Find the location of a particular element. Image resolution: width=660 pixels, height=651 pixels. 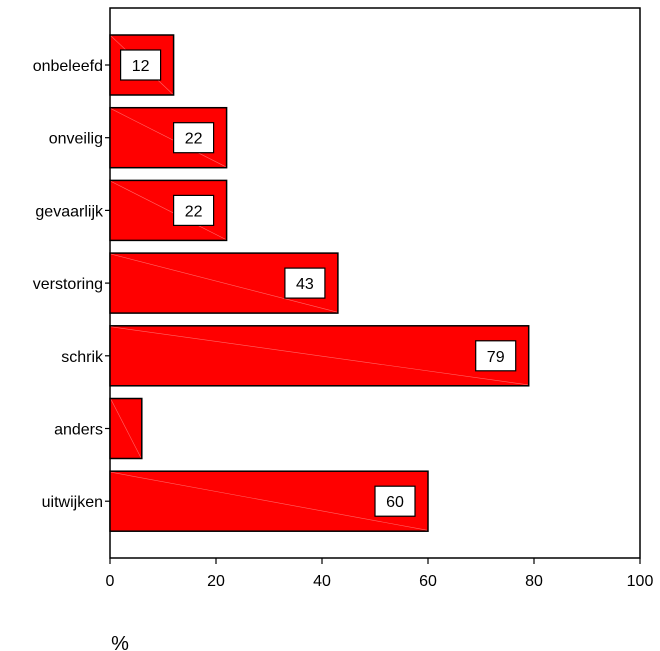

data-label-box-schrik is located at coordinates (496, 356).